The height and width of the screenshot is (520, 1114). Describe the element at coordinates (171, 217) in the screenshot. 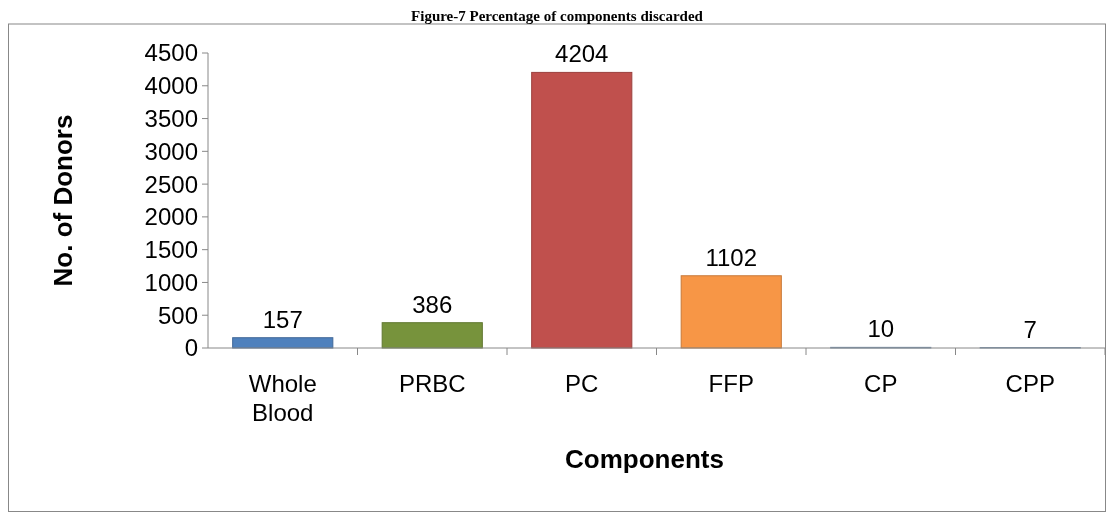

I see `y-tick-label: 2000` at that location.